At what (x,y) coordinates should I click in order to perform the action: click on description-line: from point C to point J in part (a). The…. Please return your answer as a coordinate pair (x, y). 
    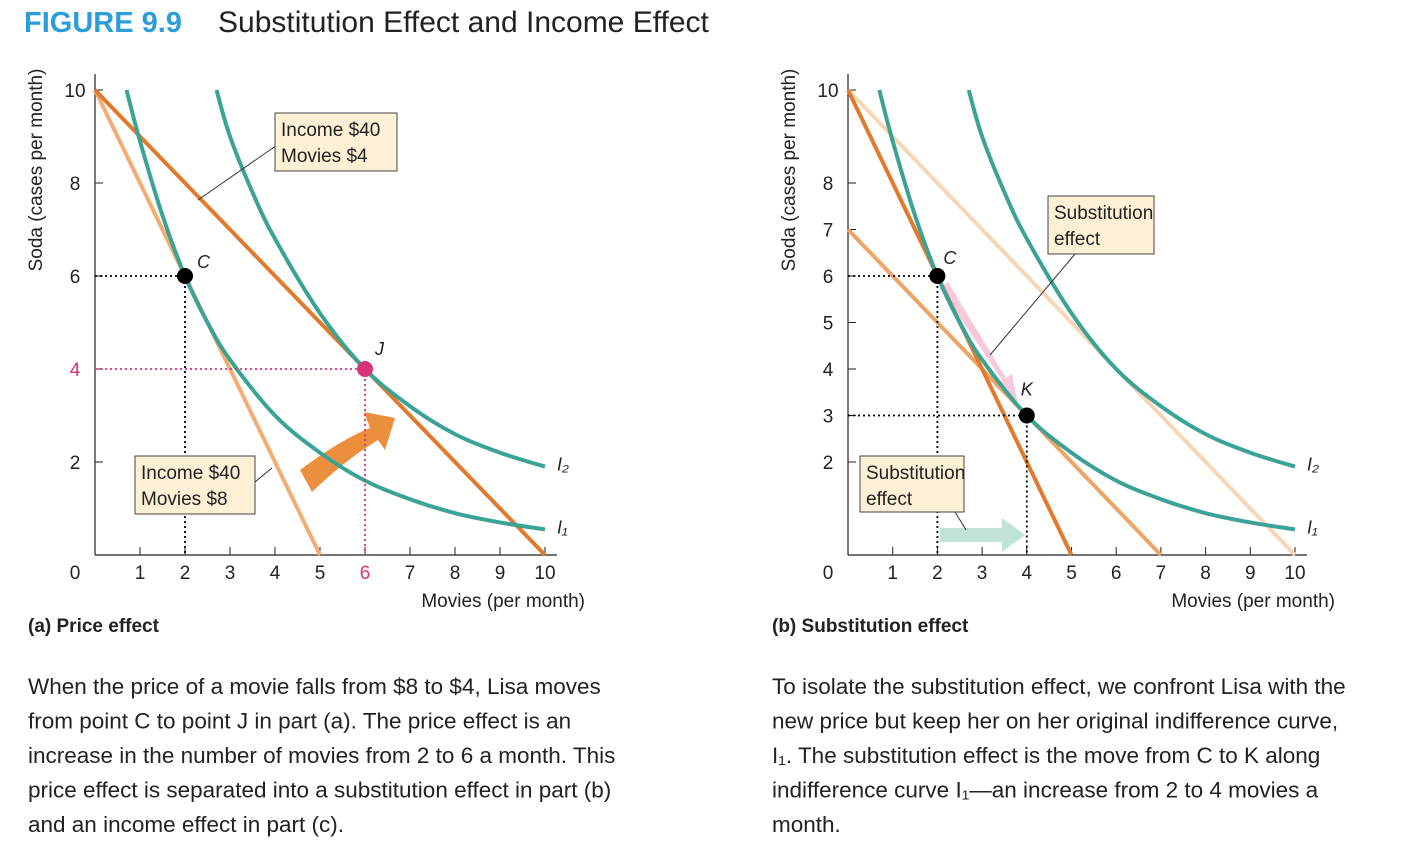
    Looking at the image, I should click on (299, 721).